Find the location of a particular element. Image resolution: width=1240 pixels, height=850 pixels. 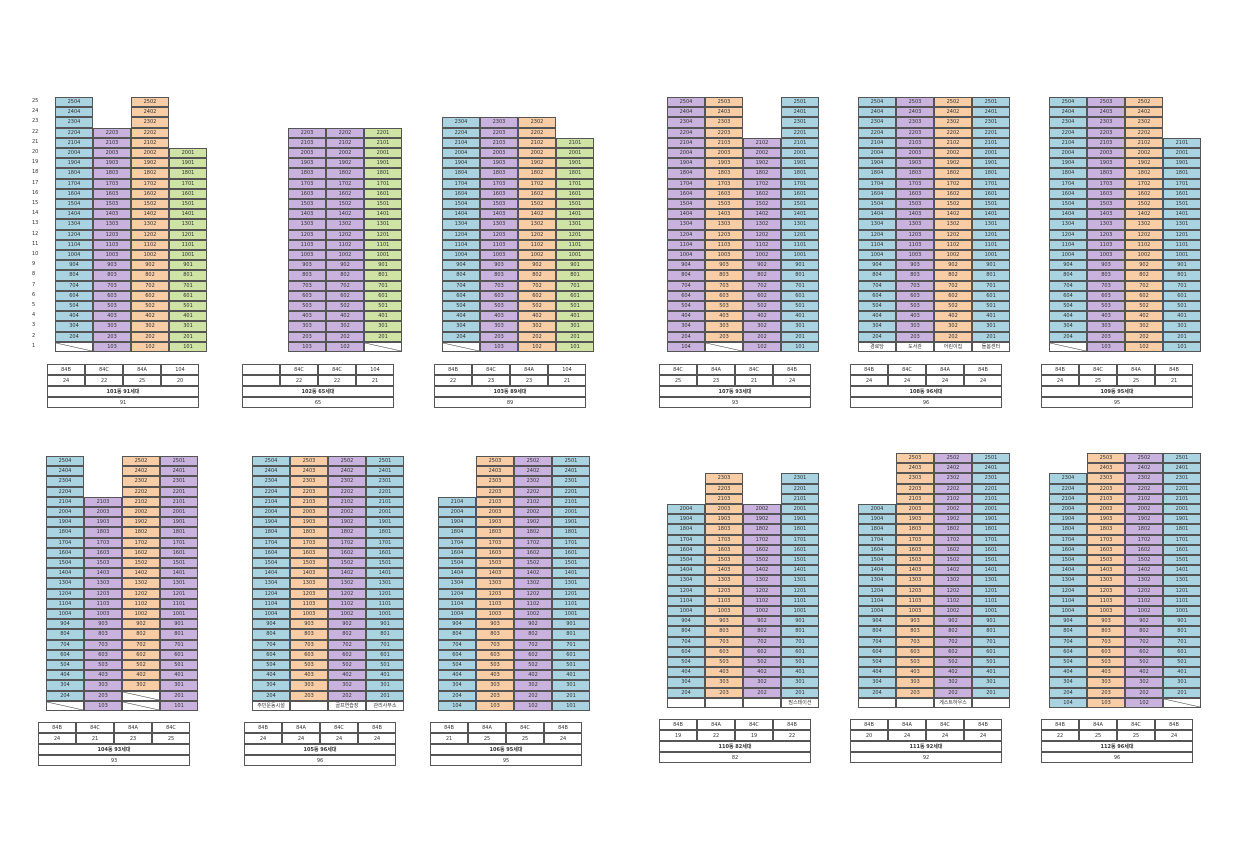

unit-count-cell: 24 is located at coordinates (907, 380).